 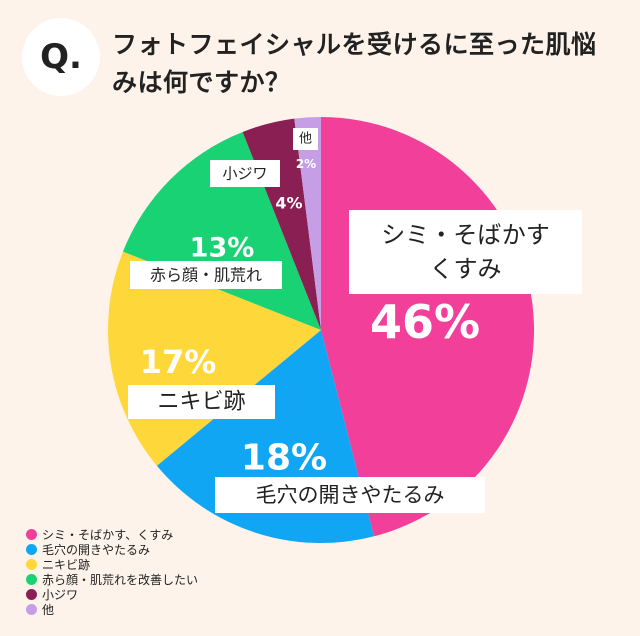 What do you see at coordinates (112, 594) in the screenshot?
I see `legend-item: 小ジワ` at bounding box center [112, 594].